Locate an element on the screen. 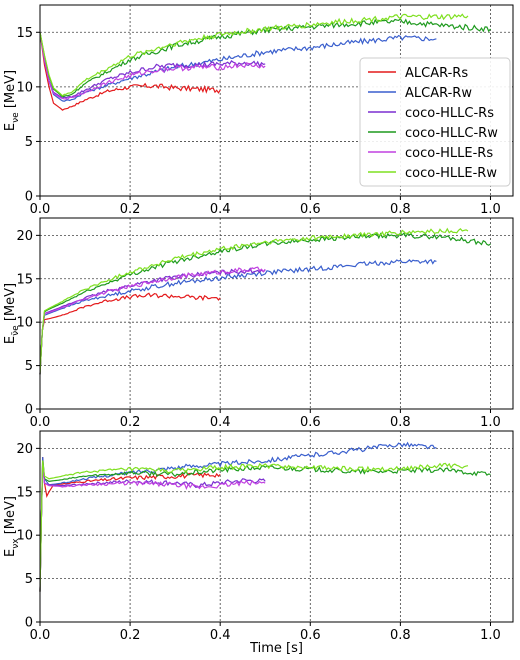  legend-label-coco-HLLC-Rs: coco-HLLC-Rs is located at coordinates (449, 113).